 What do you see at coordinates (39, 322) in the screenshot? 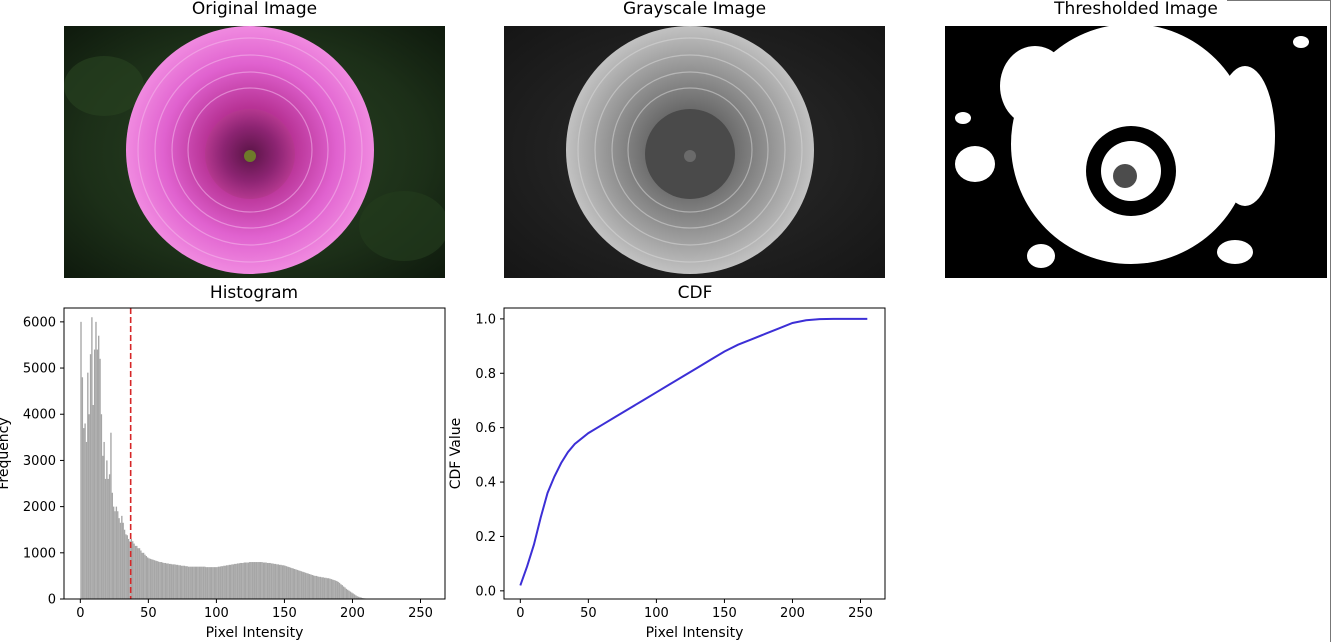
I see `y-tick-label: 6000` at bounding box center [39, 322].